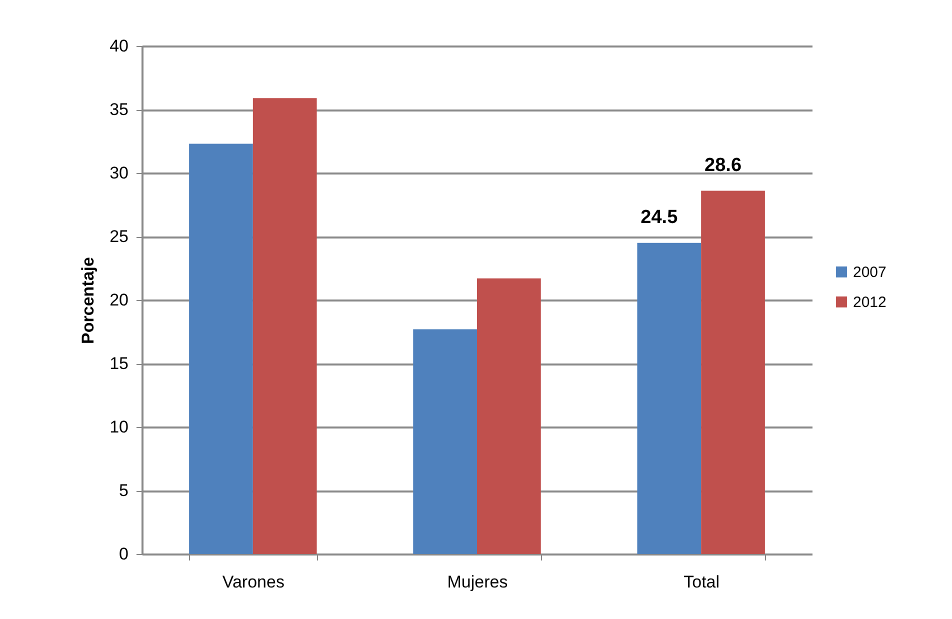 Image resolution: width=952 pixels, height=619 pixels. I want to click on y-tick-label: 15, so click(119, 363).